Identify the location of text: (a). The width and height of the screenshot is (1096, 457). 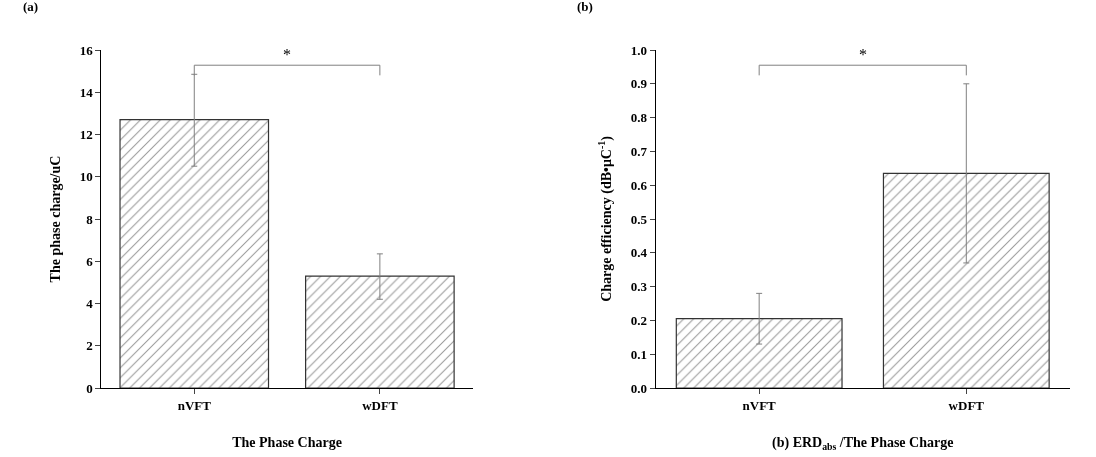
(31, 7).